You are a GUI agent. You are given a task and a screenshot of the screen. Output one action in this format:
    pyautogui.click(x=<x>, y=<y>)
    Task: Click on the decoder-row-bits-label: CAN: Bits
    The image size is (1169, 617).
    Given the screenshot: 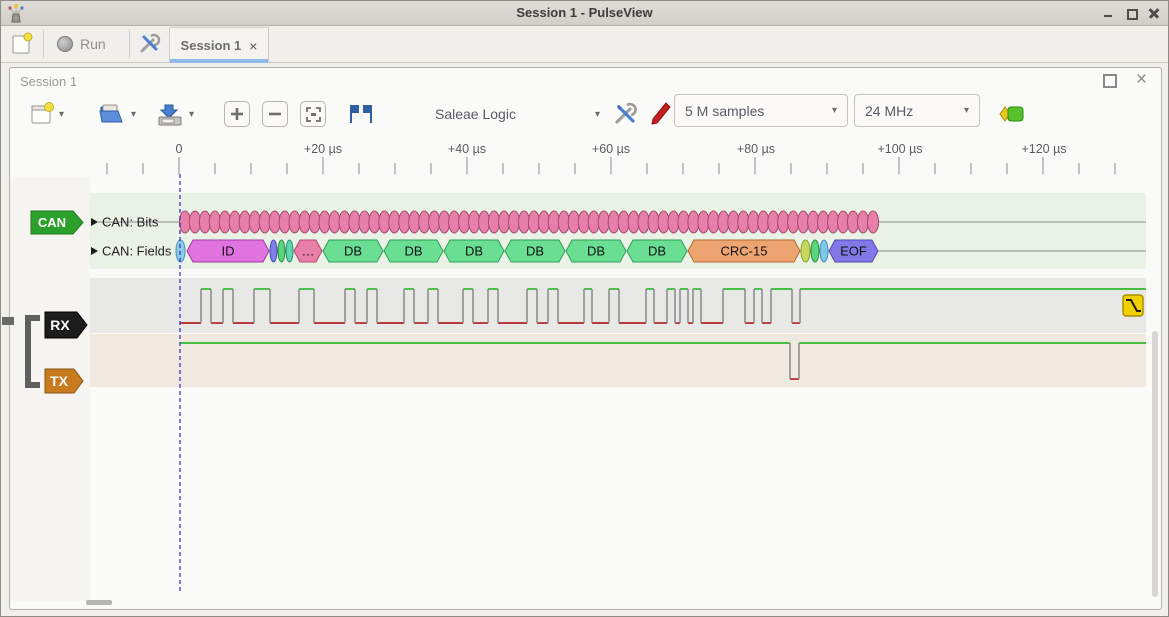 What is the action you would take?
    pyautogui.click(x=130, y=222)
    